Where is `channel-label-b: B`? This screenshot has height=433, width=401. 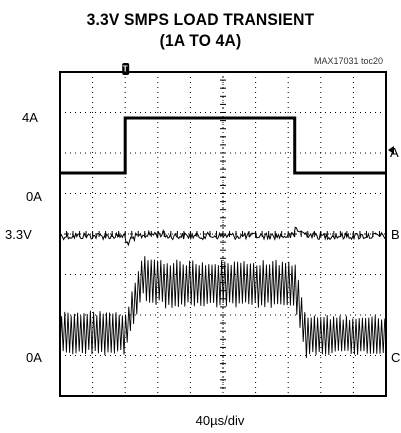 channel-label-b: B is located at coordinates (395, 234).